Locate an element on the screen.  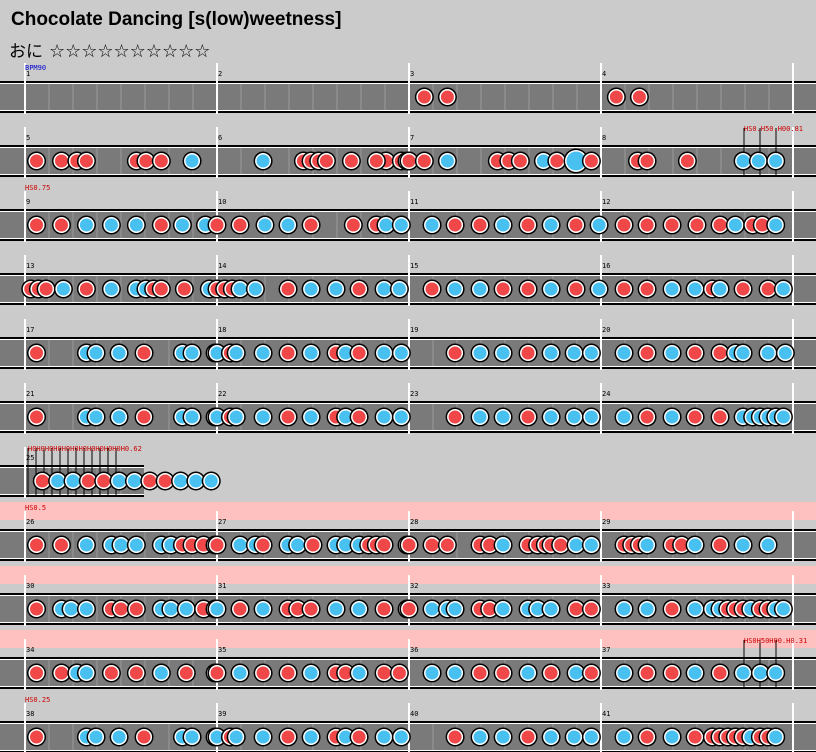
song-title: Chocolate Dancing [s(low)weetness] is located at coordinates (176, 19).